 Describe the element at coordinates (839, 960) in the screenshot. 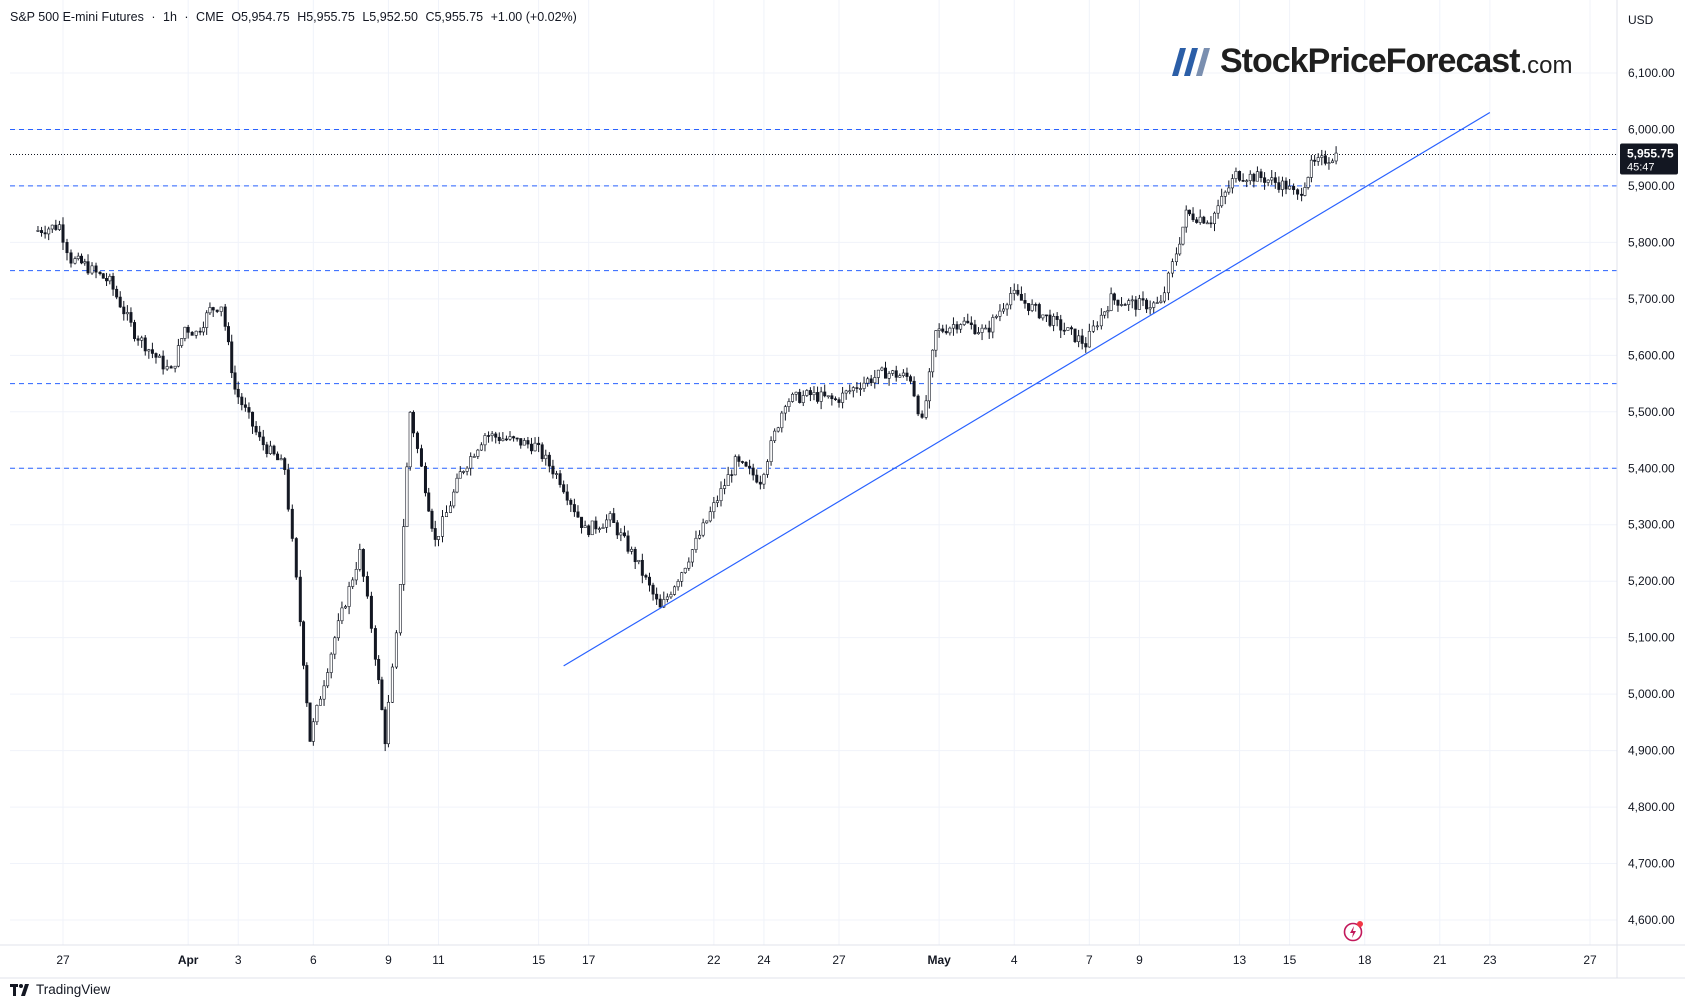

I see `x-tick-label: 27` at that location.